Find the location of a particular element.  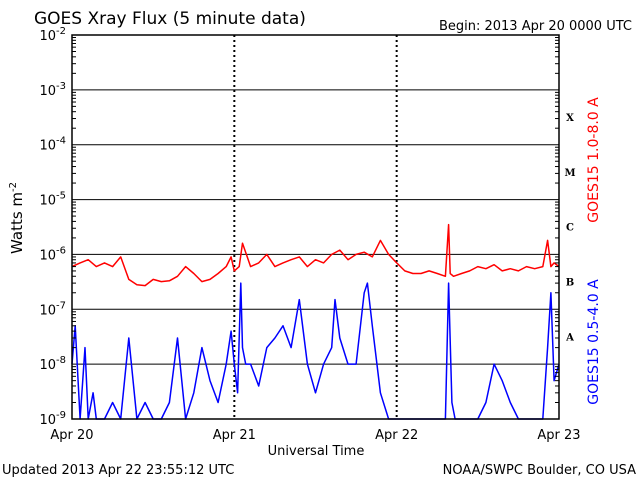

y-tick-label-6: 10⁻⁸ is located at coordinates (52, 364).